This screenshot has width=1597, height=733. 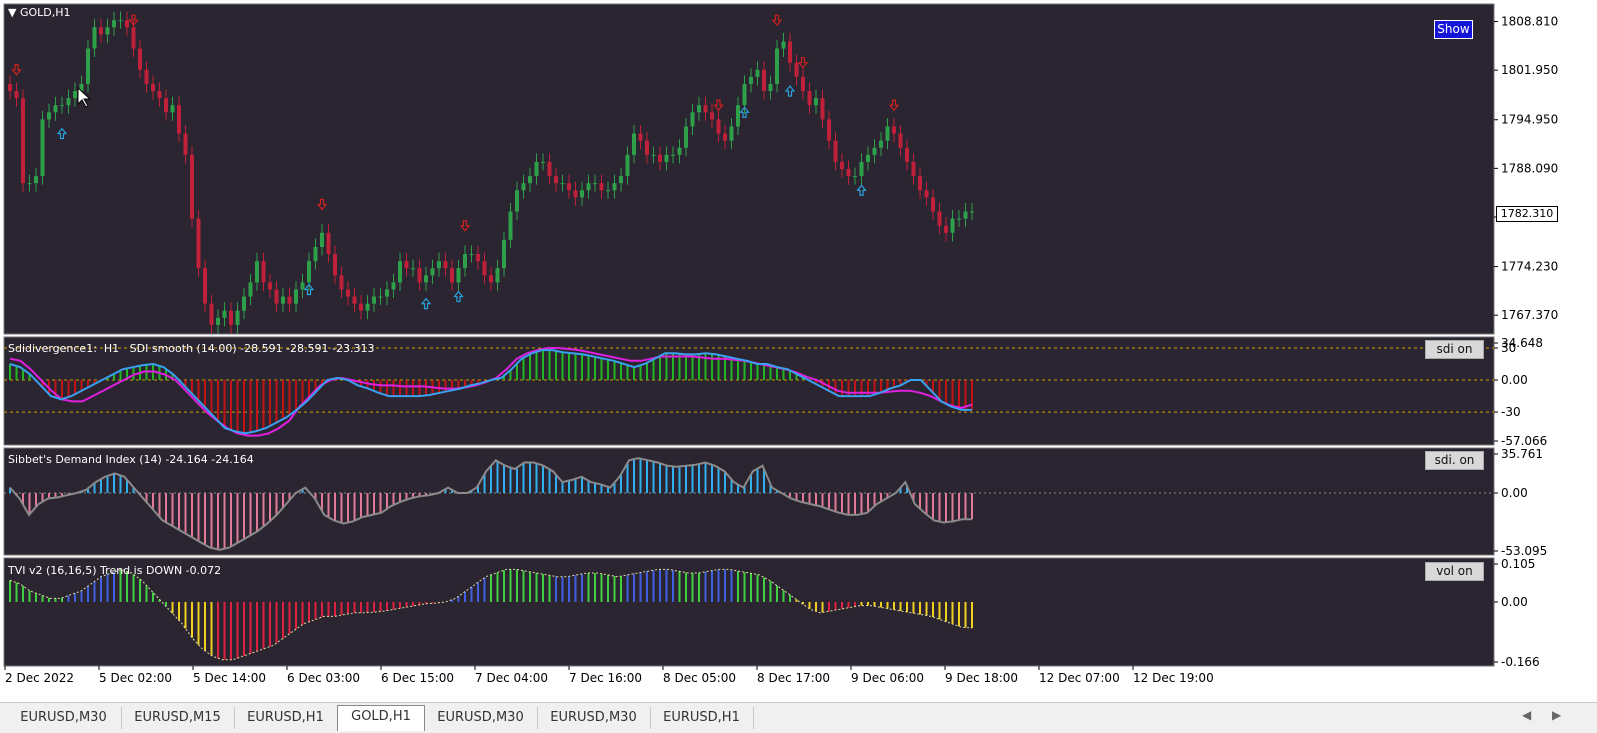 What do you see at coordinates (1511, 412) in the screenshot?
I see `sdi-axis-label: -30` at bounding box center [1511, 412].